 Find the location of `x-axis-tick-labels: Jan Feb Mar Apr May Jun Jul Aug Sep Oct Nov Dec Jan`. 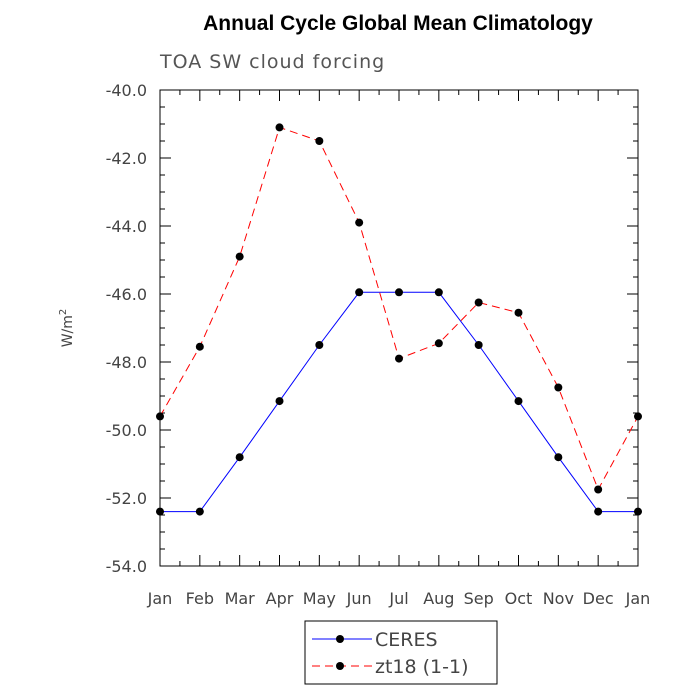

x-axis-tick-labels: Jan Feb Mar Apr May Jun Jul Aug Sep Oct Nov Dec Jan is located at coordinates (399, 598).